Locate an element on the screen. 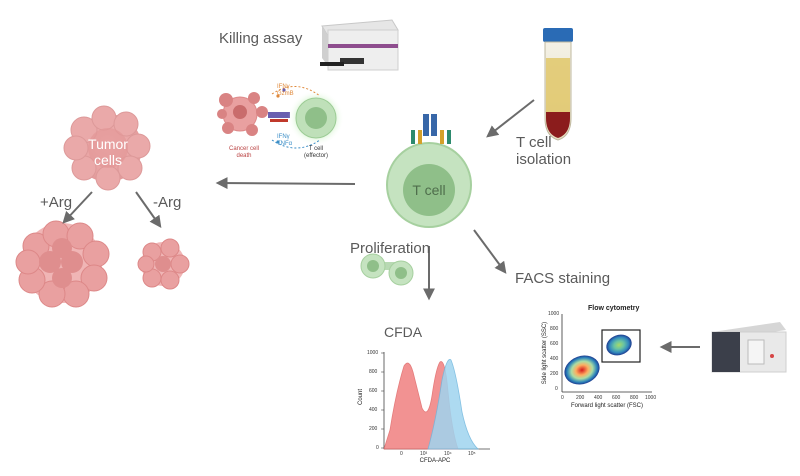  flow-ytick-800: 800 is located at coordinates (554, 329).